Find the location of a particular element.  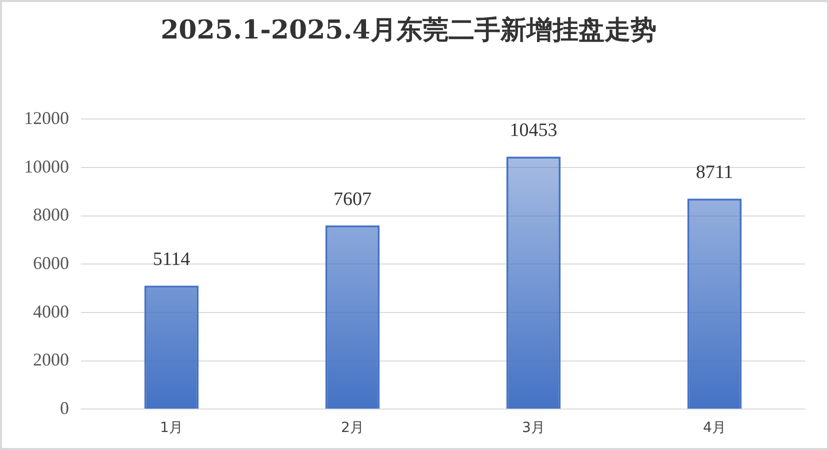

y-tick-label: 2000 is located at coordinates (51, 360).